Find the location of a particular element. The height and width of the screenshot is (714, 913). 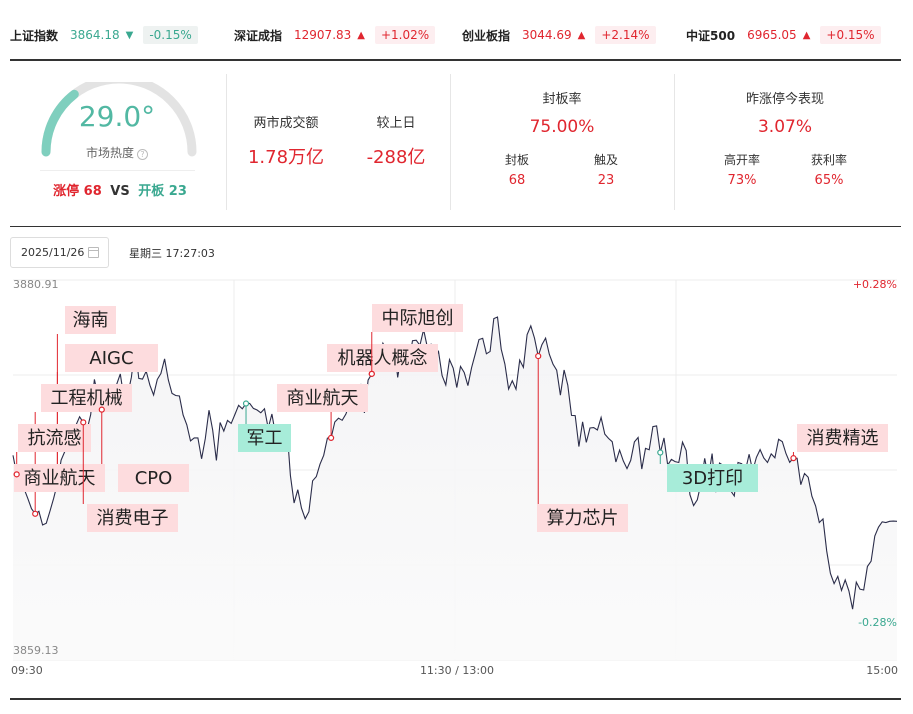

yesterday-limit-label: 昨涨停今表现 is located at coordinates (784, 99).